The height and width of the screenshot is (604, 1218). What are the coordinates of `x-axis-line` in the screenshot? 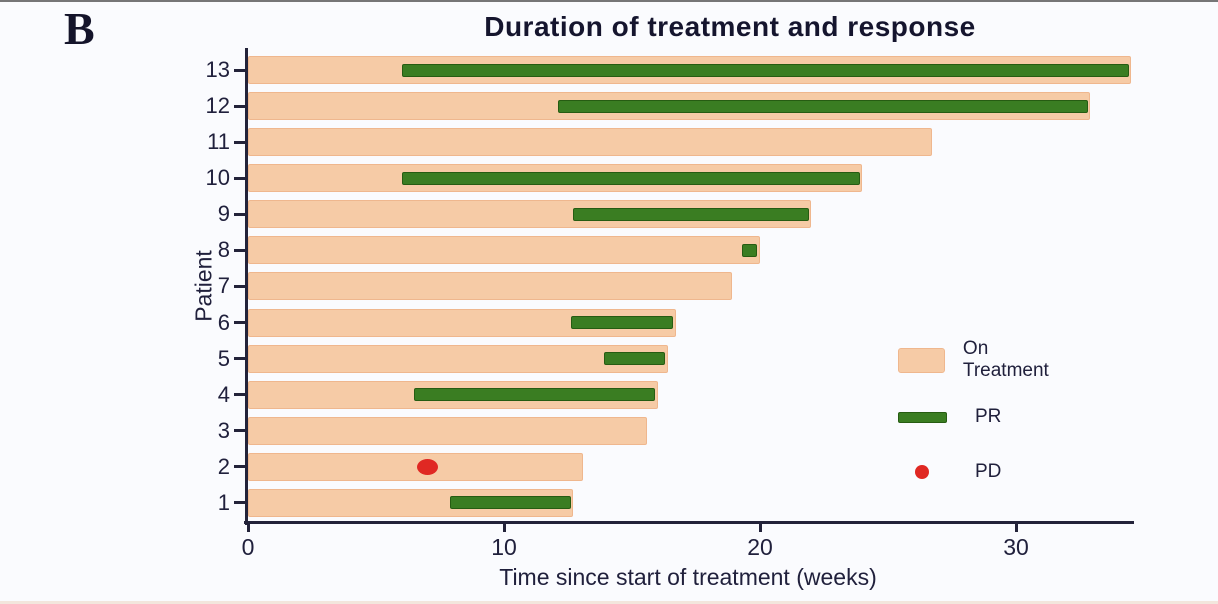 It's located at (689, 522).